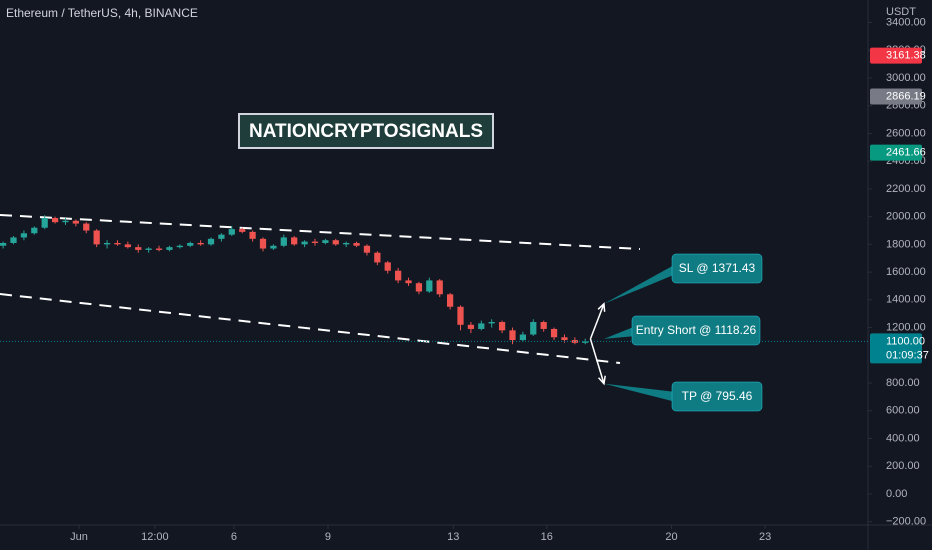 This screenshot has height=550, width=932. I want to click on y-tick-label: 200.00, so click(903, 466).